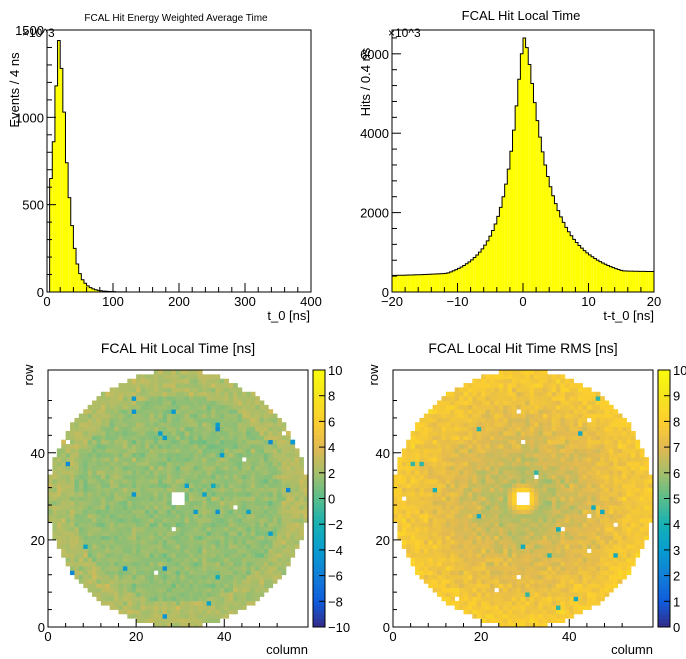 This screenshot has width=686, height=659. What do you see at coordinates (319, 531) in the screenshot?
I see `colorbar-segment` at bounding box center [319, 531].